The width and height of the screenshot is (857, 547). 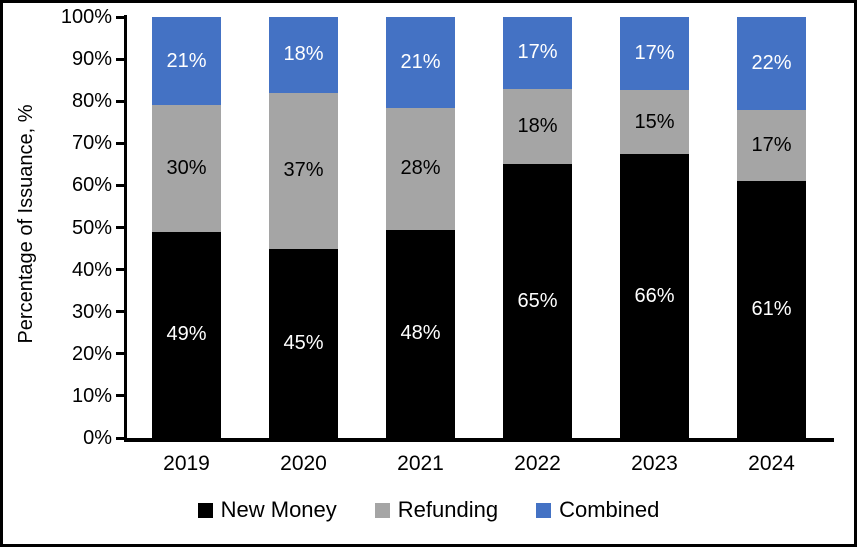 I want to click on x-label-2019: 2019, so click(x=186, y=463).